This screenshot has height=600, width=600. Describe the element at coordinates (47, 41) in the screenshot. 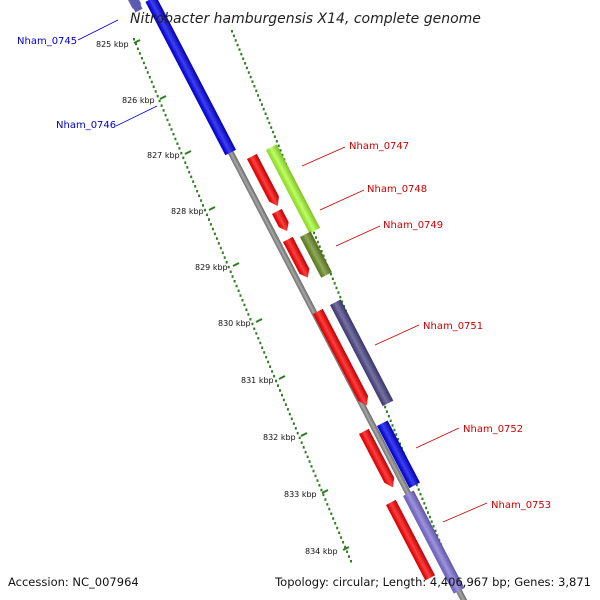

I see `gene-label-nham-0745: Nham_0745` at that location.